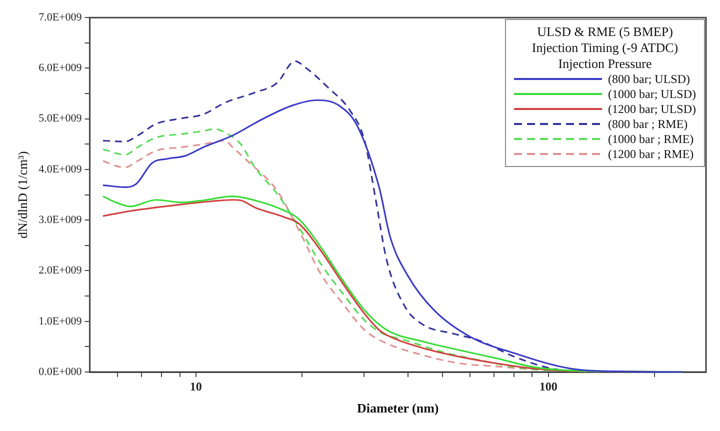  Describe the element at coordinates (196, 386) in the screenshot. I see `x-tick-label: 10` at that location.